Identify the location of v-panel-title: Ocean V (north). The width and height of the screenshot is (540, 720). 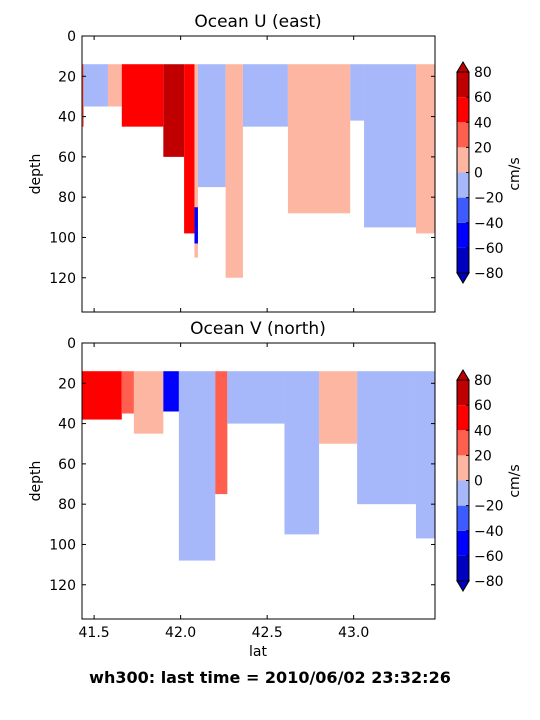
(258, 329).